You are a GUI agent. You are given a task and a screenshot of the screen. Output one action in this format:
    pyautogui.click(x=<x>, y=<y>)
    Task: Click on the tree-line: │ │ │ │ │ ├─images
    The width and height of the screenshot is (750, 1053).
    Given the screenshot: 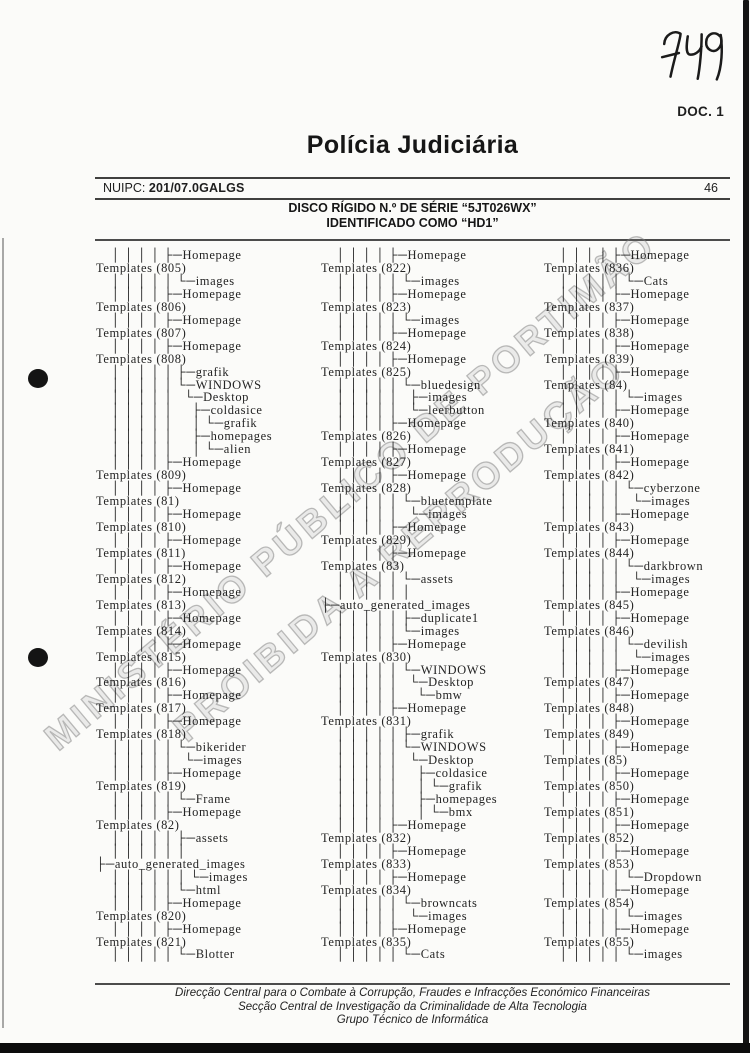 What is the action you would take?
    pyautogui.click(x=394, y=397)
    